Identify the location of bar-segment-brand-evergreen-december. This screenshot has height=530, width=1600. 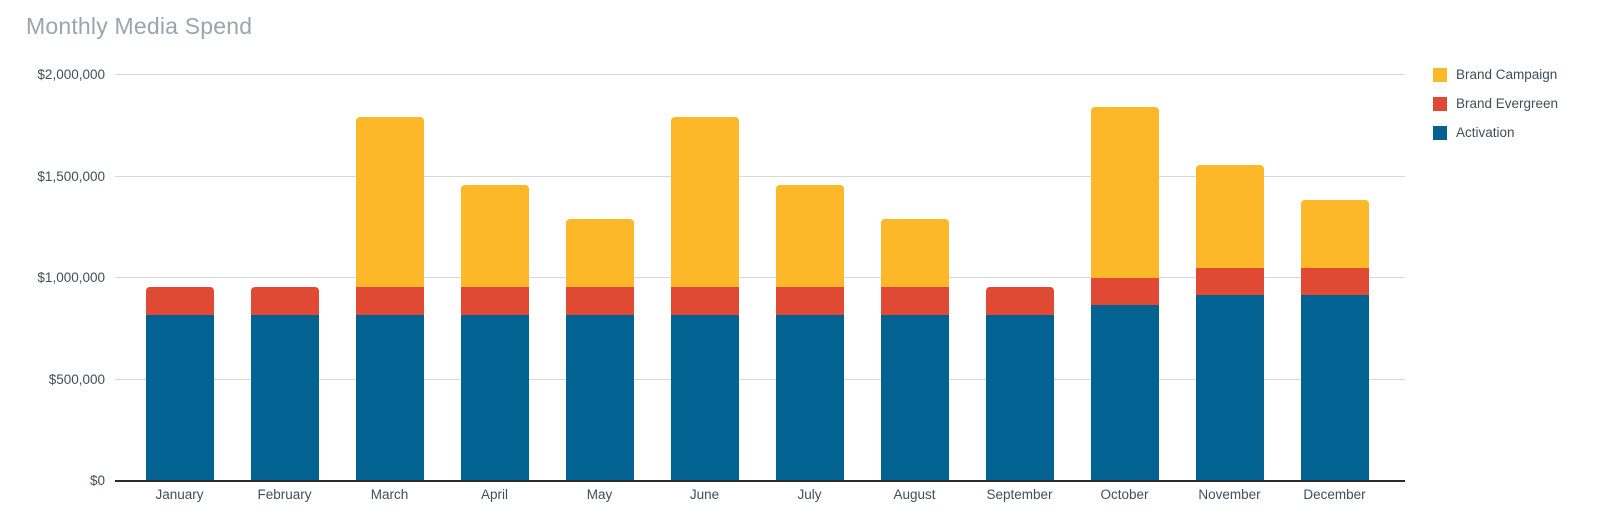
(1335, 281).